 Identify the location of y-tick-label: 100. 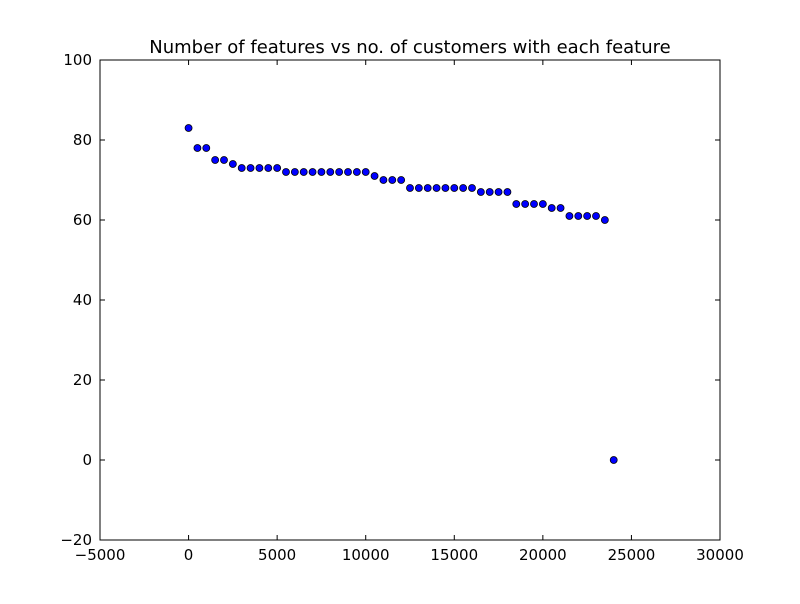
(77, 60).